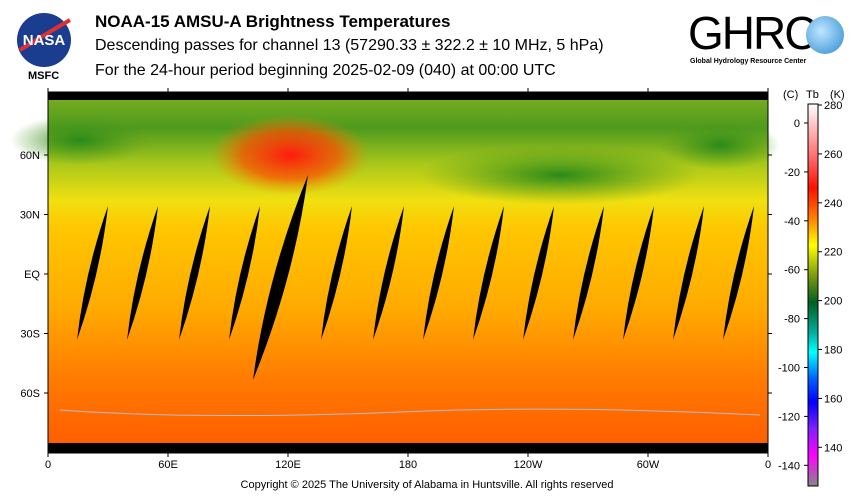 Image resolution: width=854 pixels, height=502 pixels. I want to click on chart-title: NOAA-15 AMSU-A Brightness Temperatures, so click(273, 21).